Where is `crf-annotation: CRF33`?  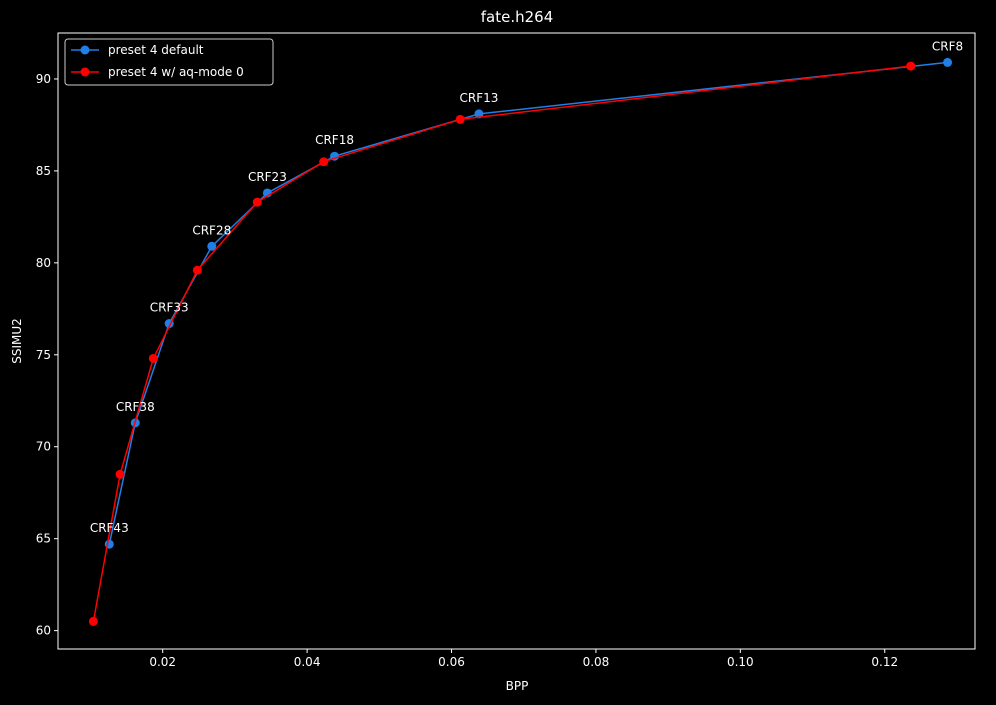
crf-annotation: CRF33 is located at coordinates (169, 308).